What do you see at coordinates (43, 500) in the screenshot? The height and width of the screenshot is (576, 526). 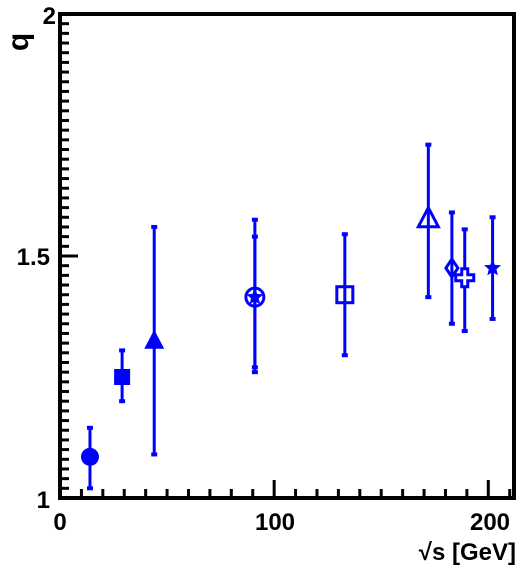 I see `y-tick-label-1: 1` at bounding box center [43, 500].